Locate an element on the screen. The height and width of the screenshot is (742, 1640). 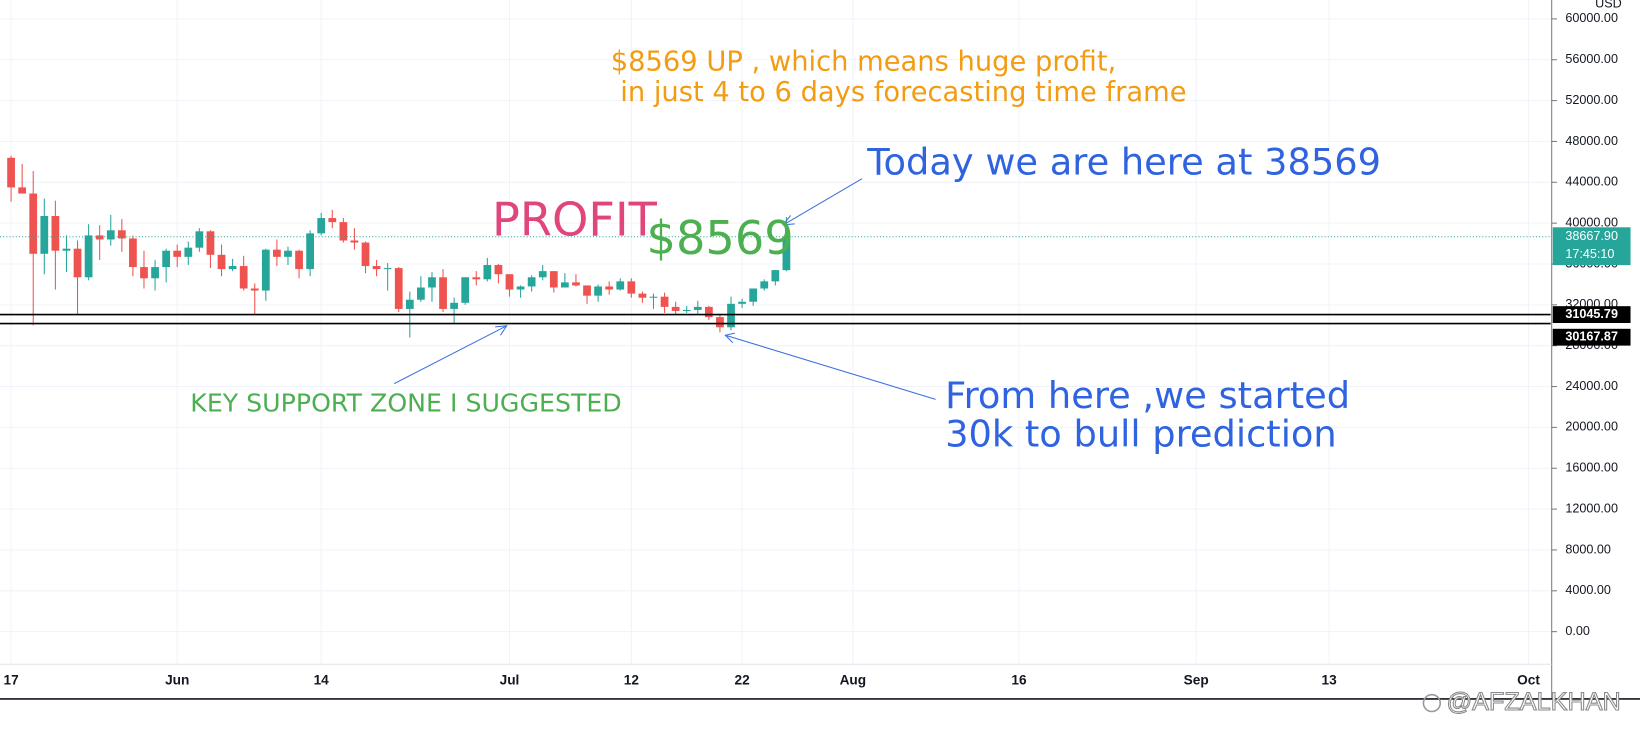
annotation: $8569 UP , which means huge profit, is located at coordinates (863, 62).